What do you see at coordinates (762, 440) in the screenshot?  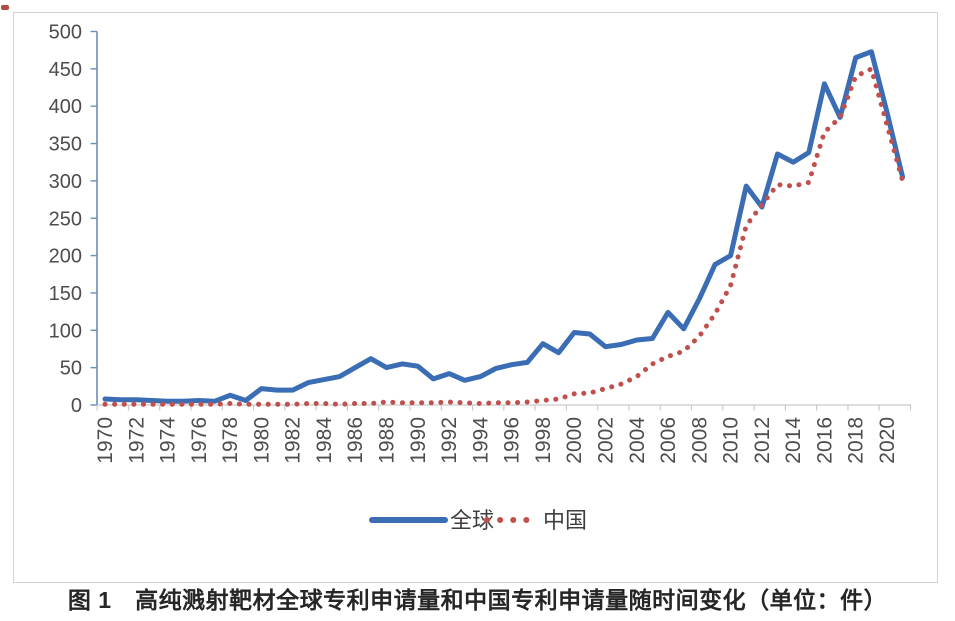 I see `x-tick-label: 2012` at bounding box center [762, 440].